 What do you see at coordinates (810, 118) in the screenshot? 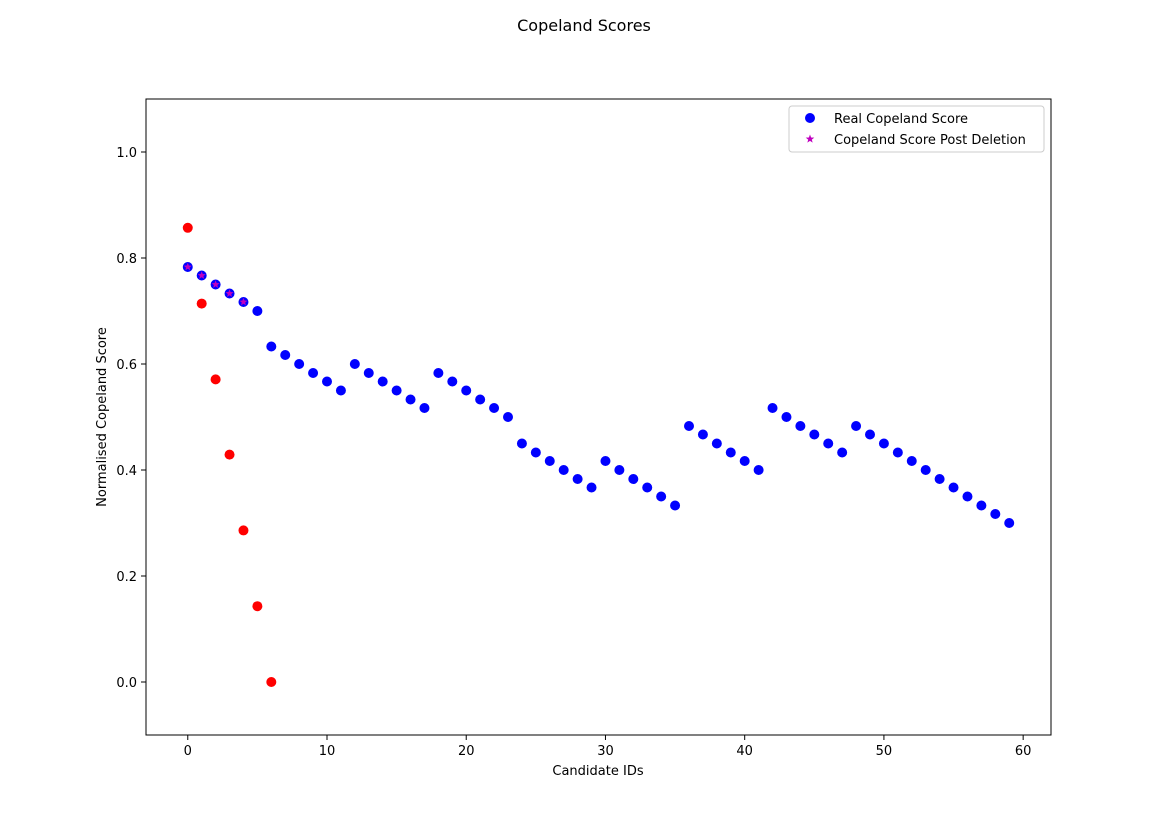
I see `legend-marker-real` at bounding box center [810, 118].